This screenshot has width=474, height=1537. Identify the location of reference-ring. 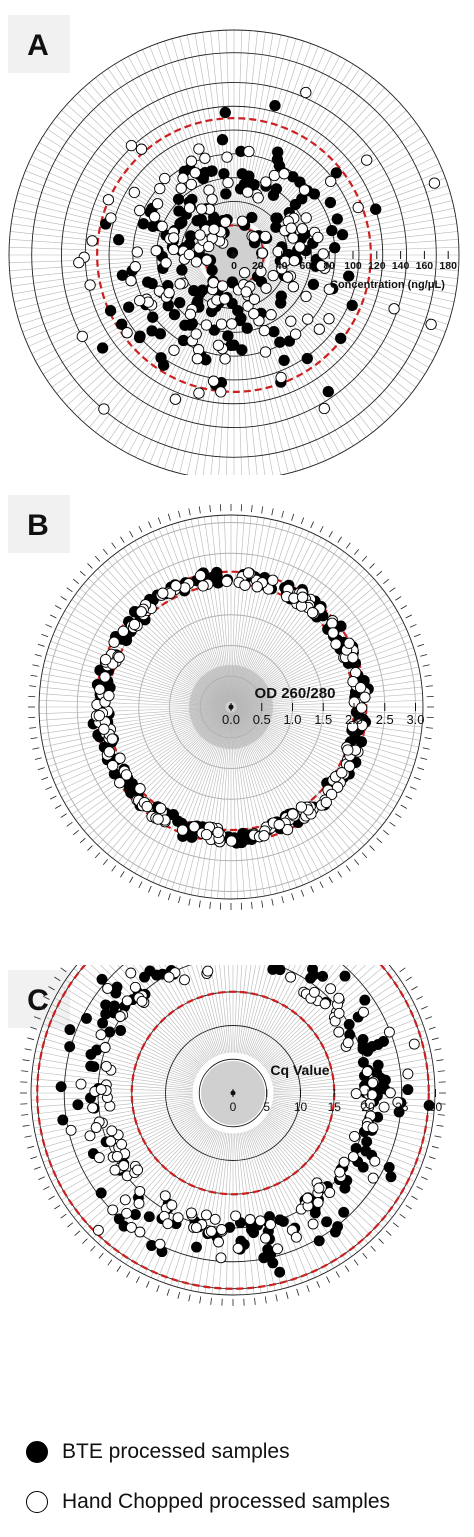
(234, 255).